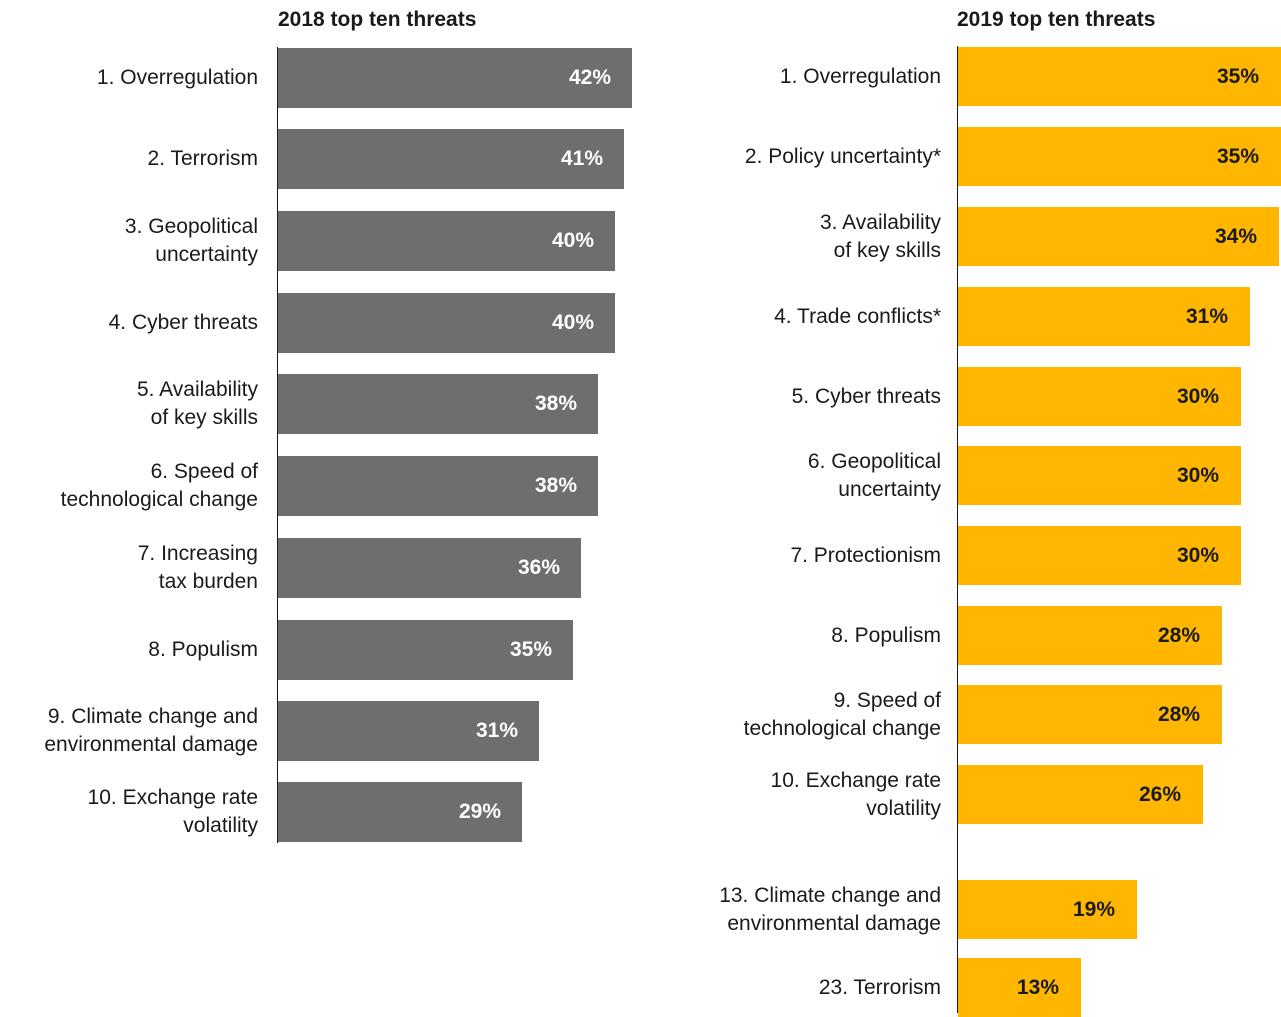 This screenshot has height=1017, width=1281. What do you see at coordinates (479, 811) in the screenshot?
I see `value-label-2018: 29%` at bounding box center [479, 811].